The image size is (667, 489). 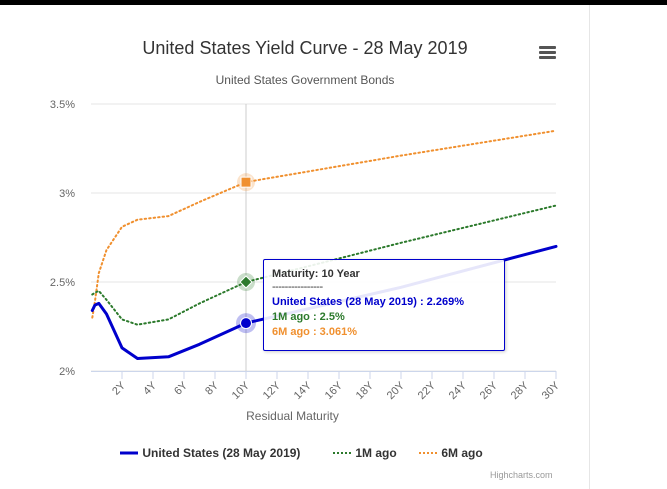 I want to click on legend-item-us: United States (28 May 2019), so click(x=209, y=453).